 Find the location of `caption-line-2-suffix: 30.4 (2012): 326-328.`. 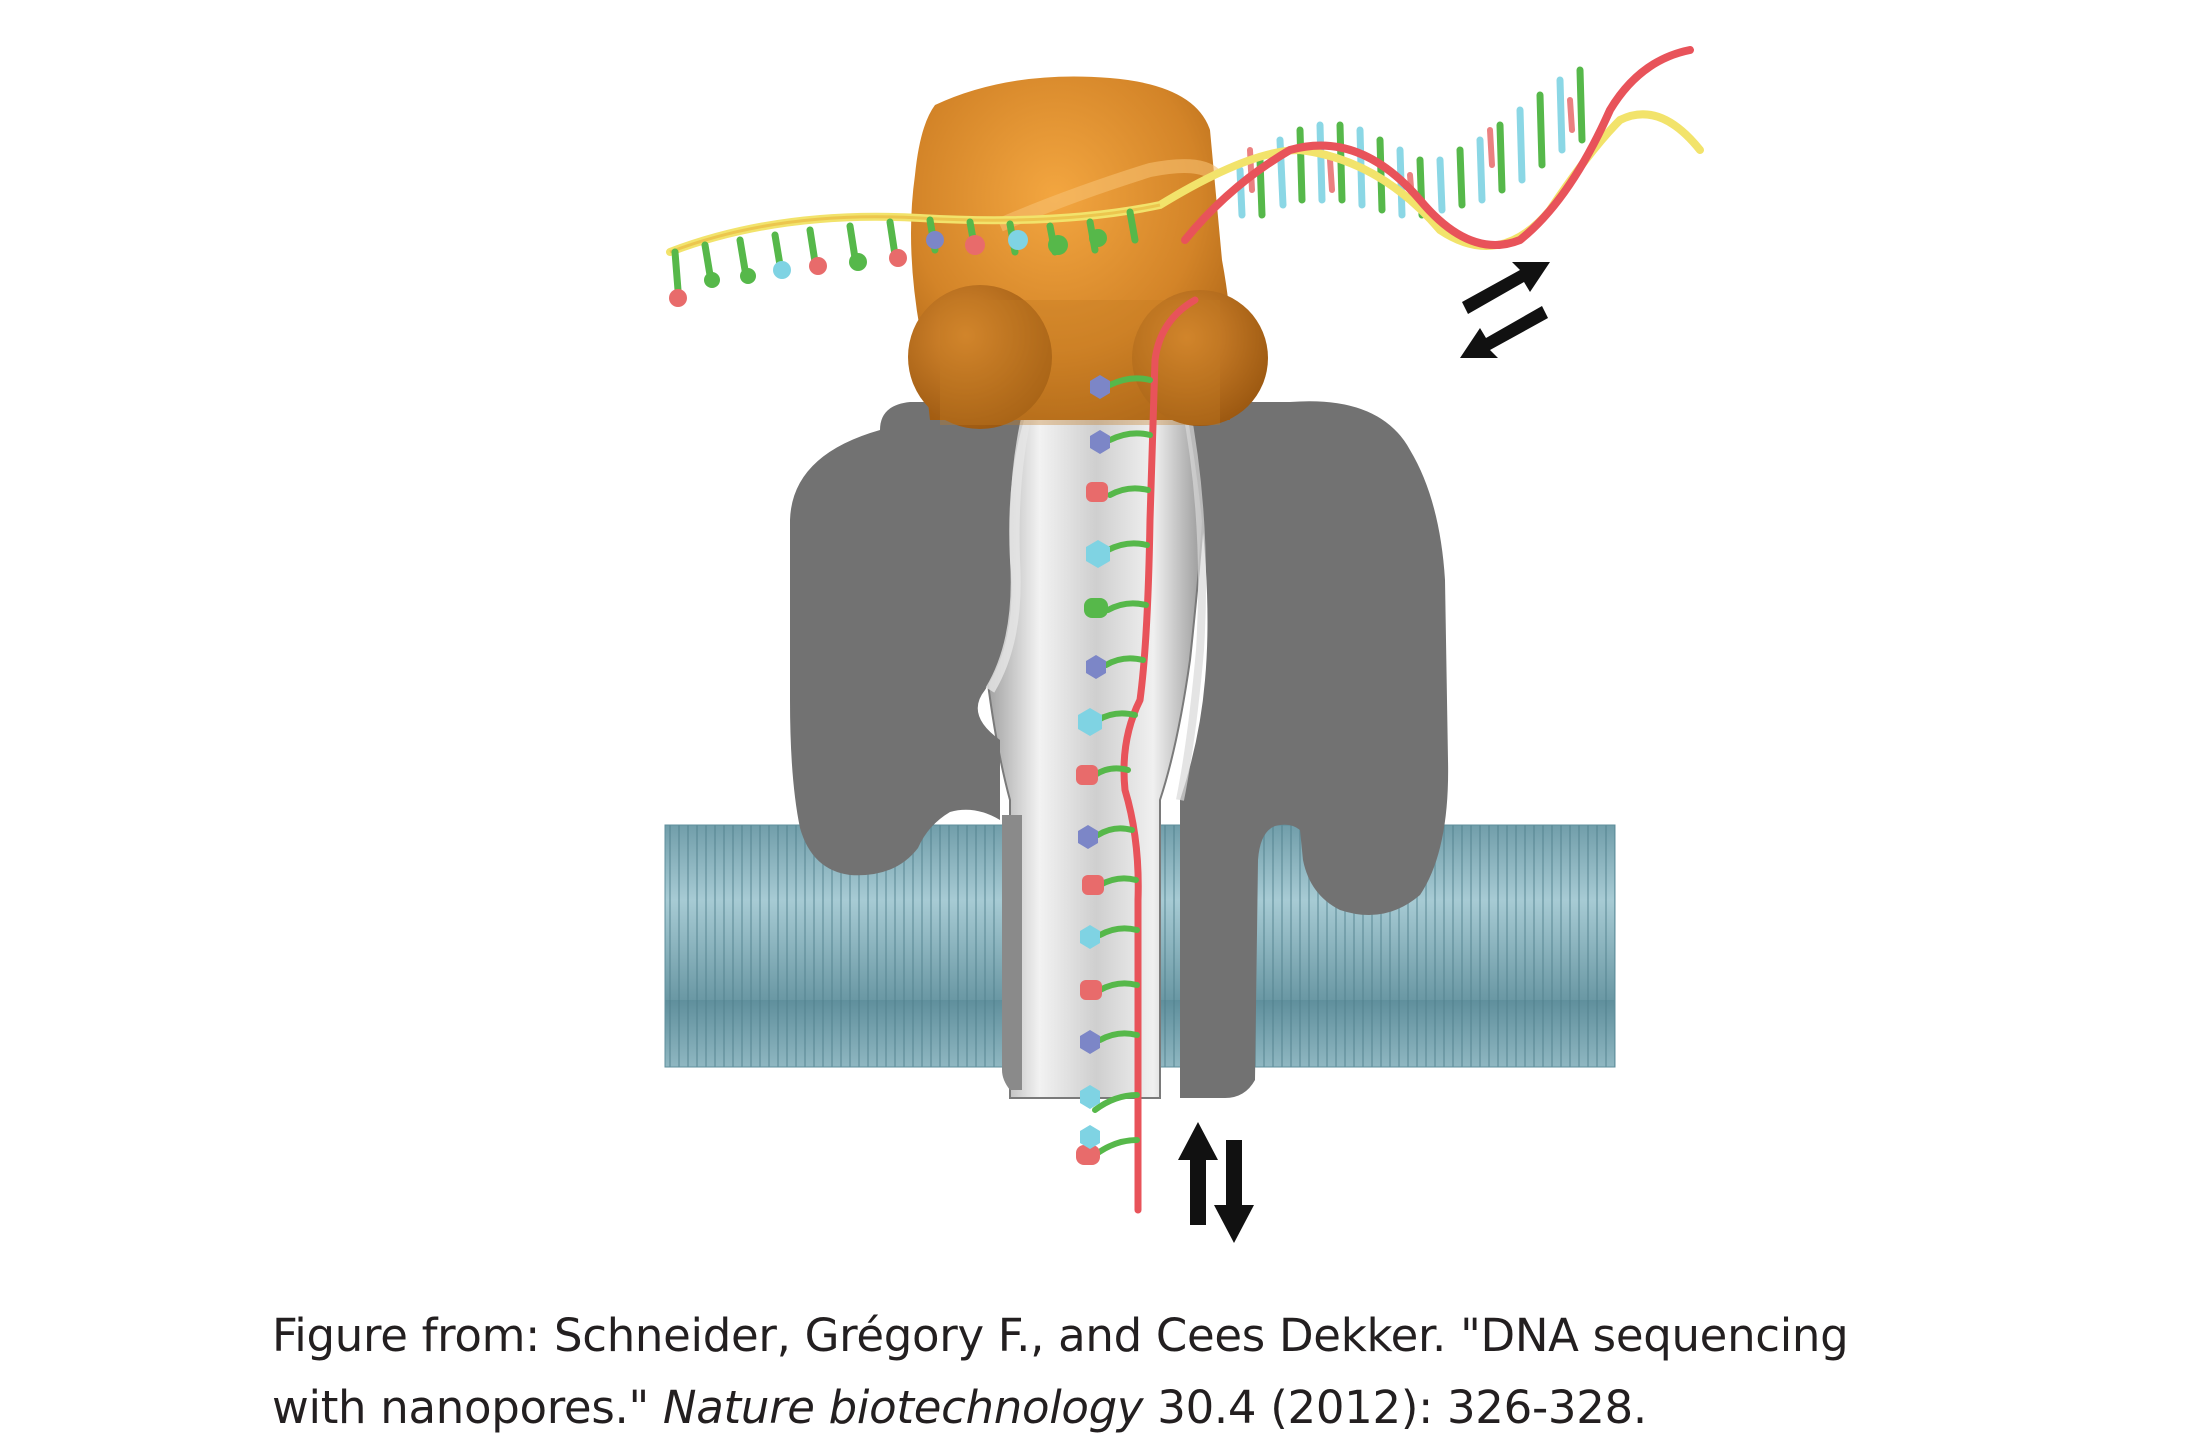

caption-line-2-suffix: 30.4 (2012): 326-328. is located at coordinates (1395, 1407).